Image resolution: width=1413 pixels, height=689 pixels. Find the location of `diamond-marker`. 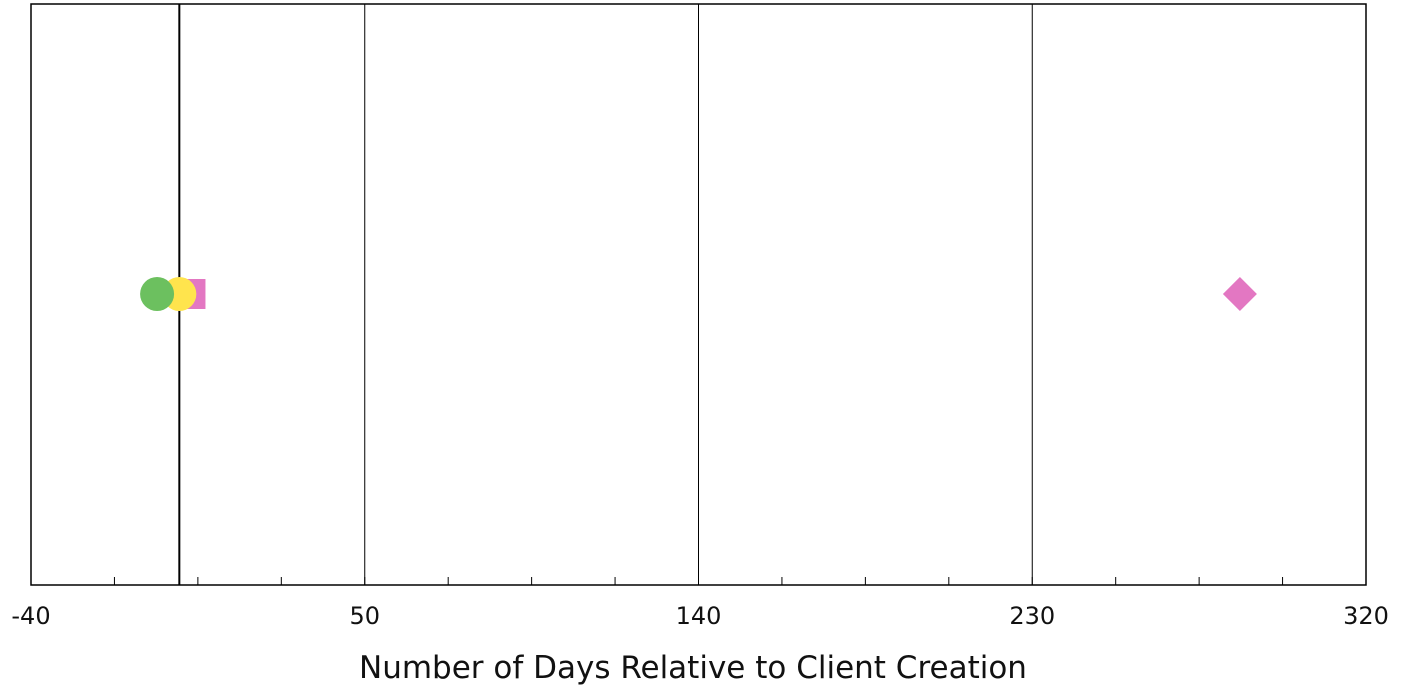

diamond-marker is located at coordinates (1239, 294).